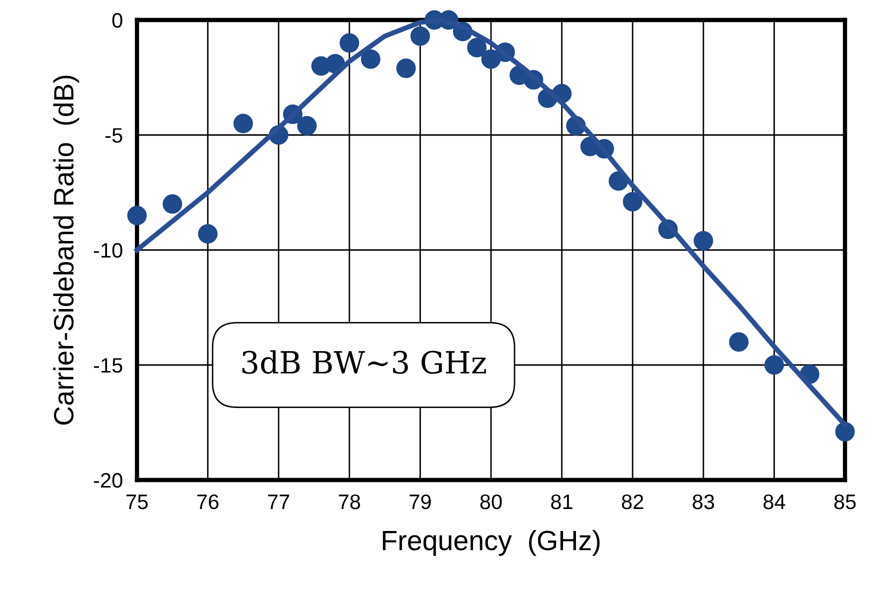 This screenshot has width=870, height=589. Describe the element at coordinates (703, 502) in the screenshot. I see `x-tick-label: 83` at that location.